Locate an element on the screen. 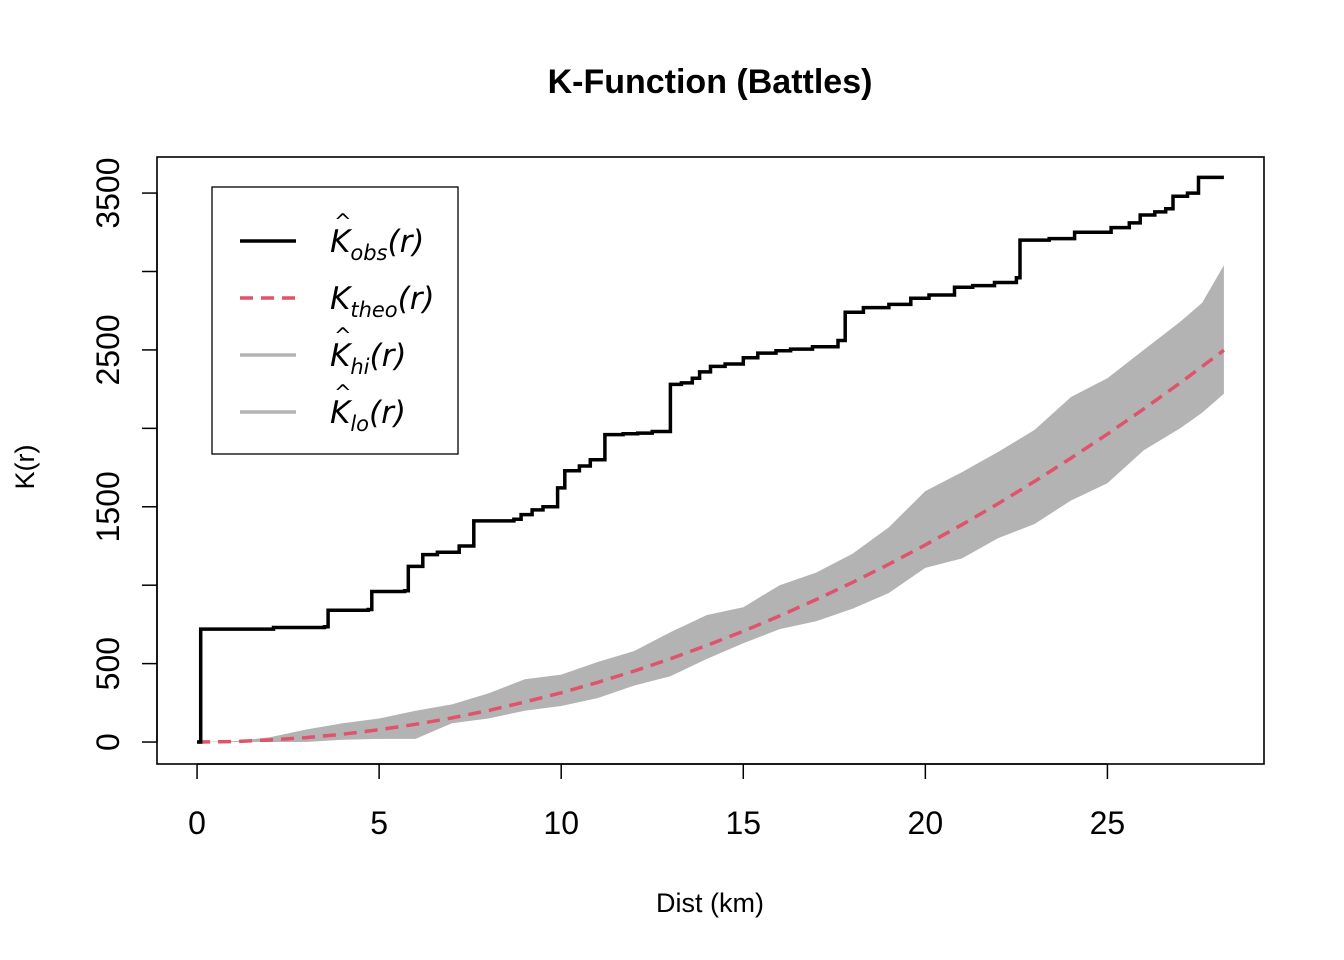 The width and height of the screenshot is (1344, 960). chart-title: K-Function (Battles) is located at coordinates (710, 82).